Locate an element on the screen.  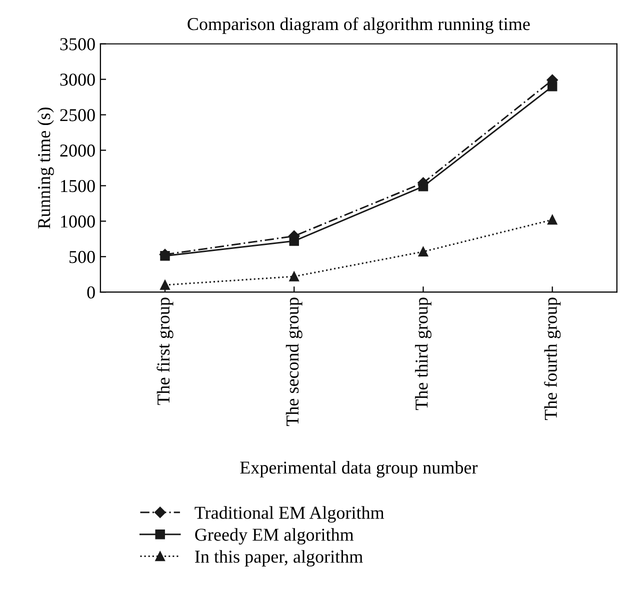
legend-label: In this paper, algorithm is located at coordinates (279, 558).